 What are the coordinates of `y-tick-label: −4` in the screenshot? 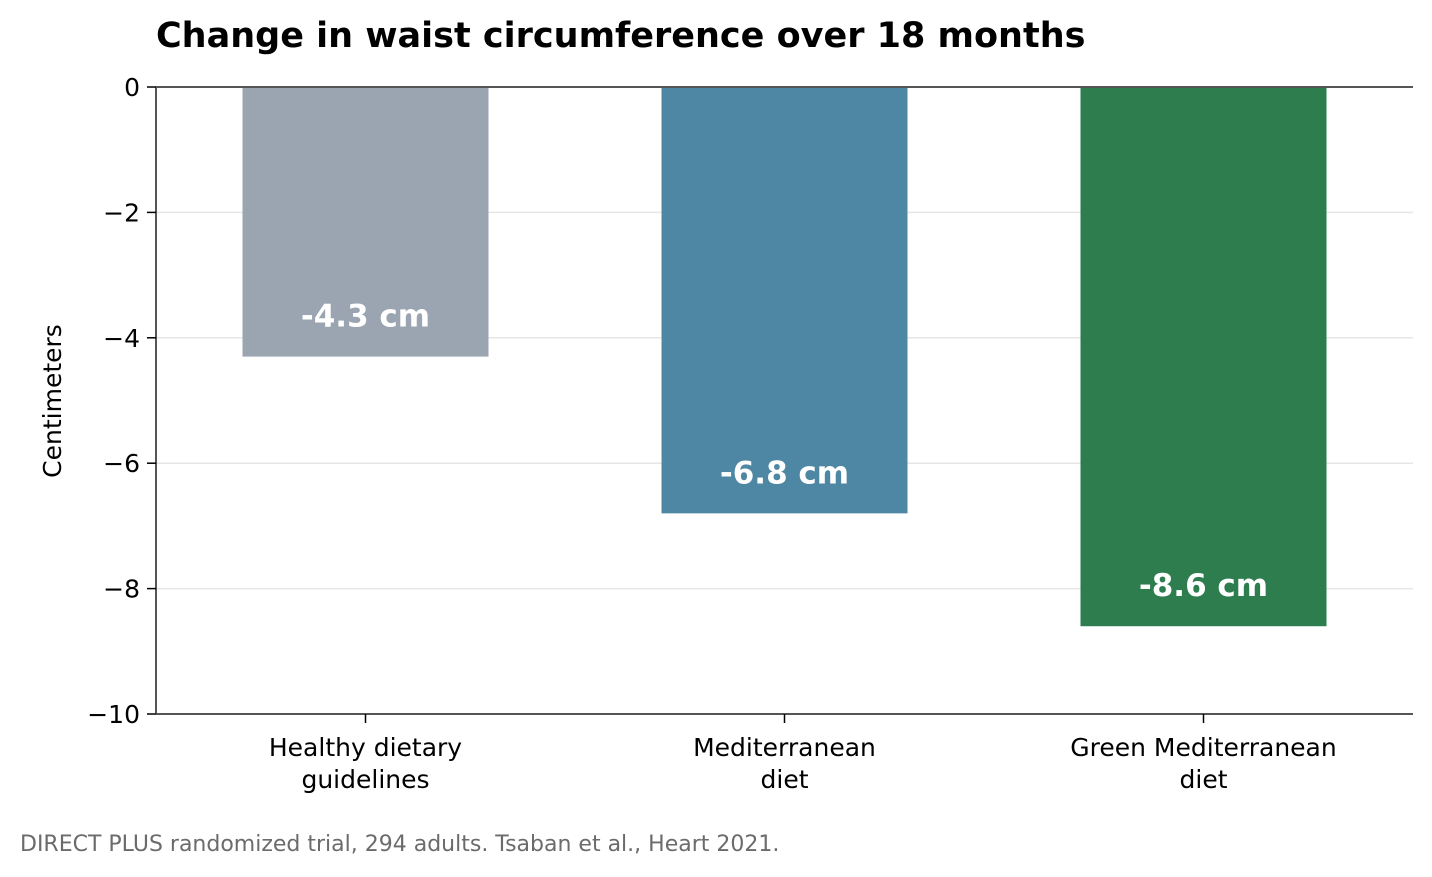 It's located at (121, 338).